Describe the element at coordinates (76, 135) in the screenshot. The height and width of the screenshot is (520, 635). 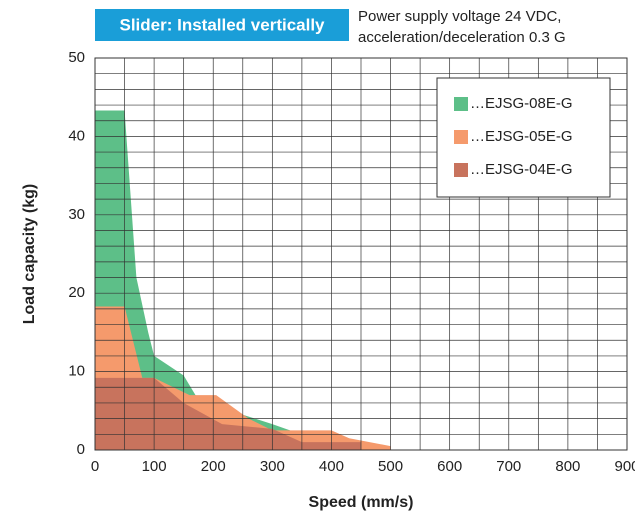
I see `y-tick-label: 40` at that location.